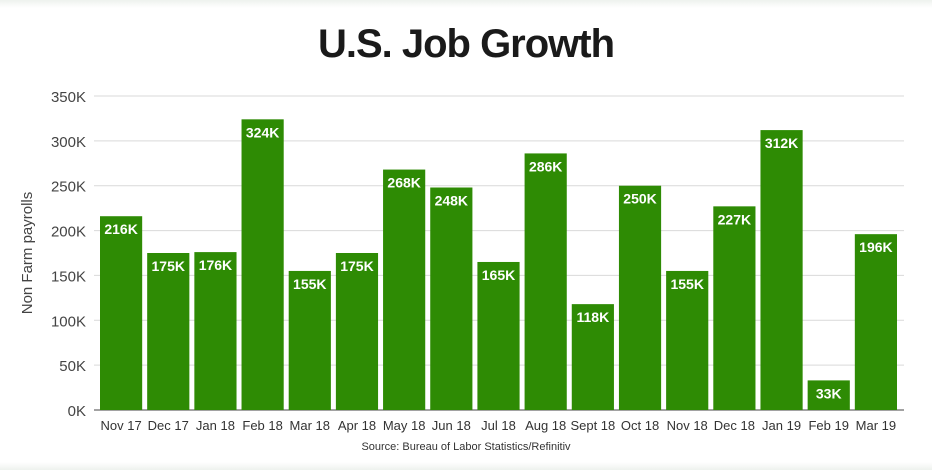  I want to click on data-label: 250K, so click(639, 199).